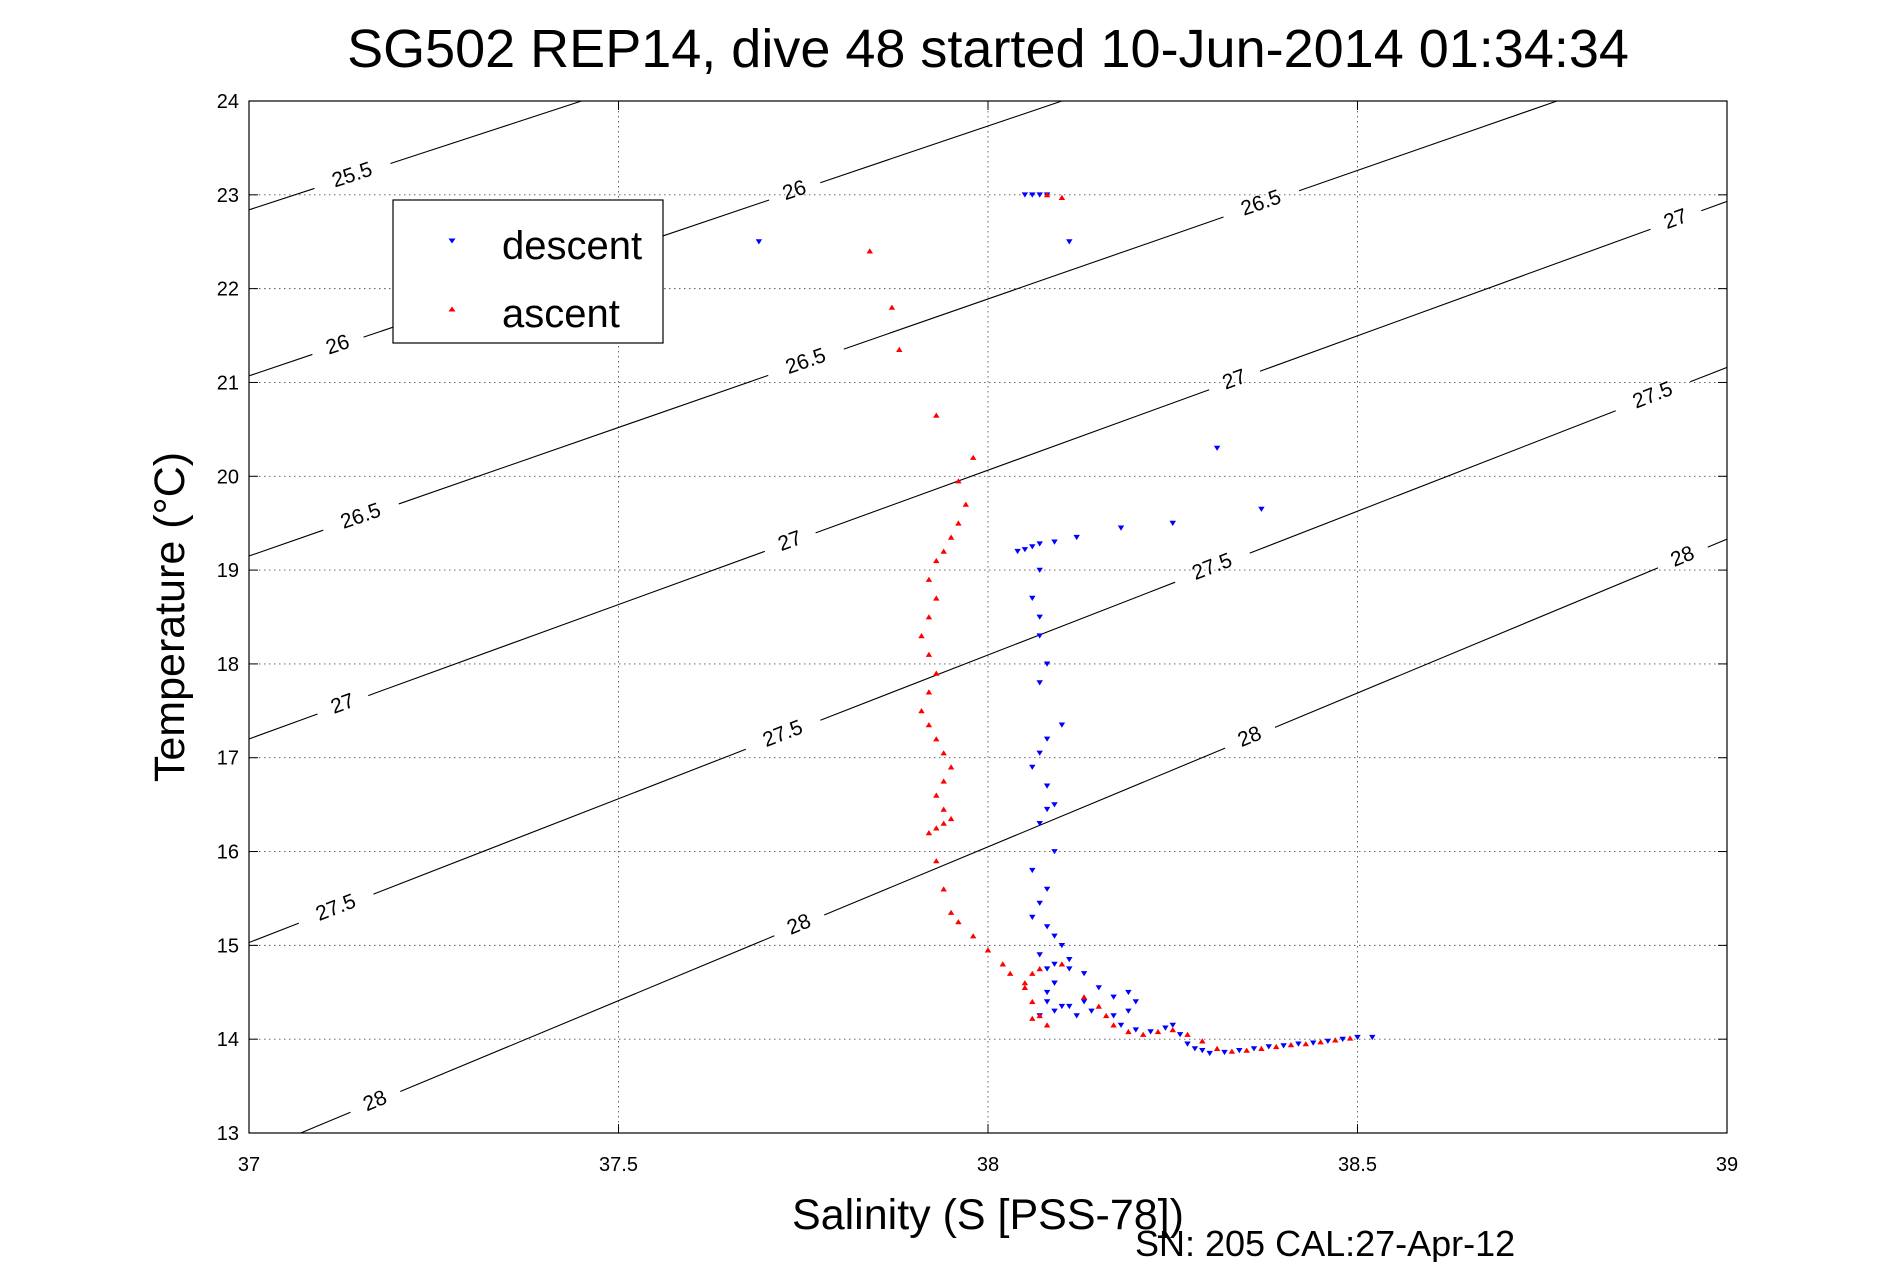 This screenshot has height=1267, width=1891. Describe the element at coordinates (228, 665) in the screenshot. I see `y-tick-label: 18` at that location.